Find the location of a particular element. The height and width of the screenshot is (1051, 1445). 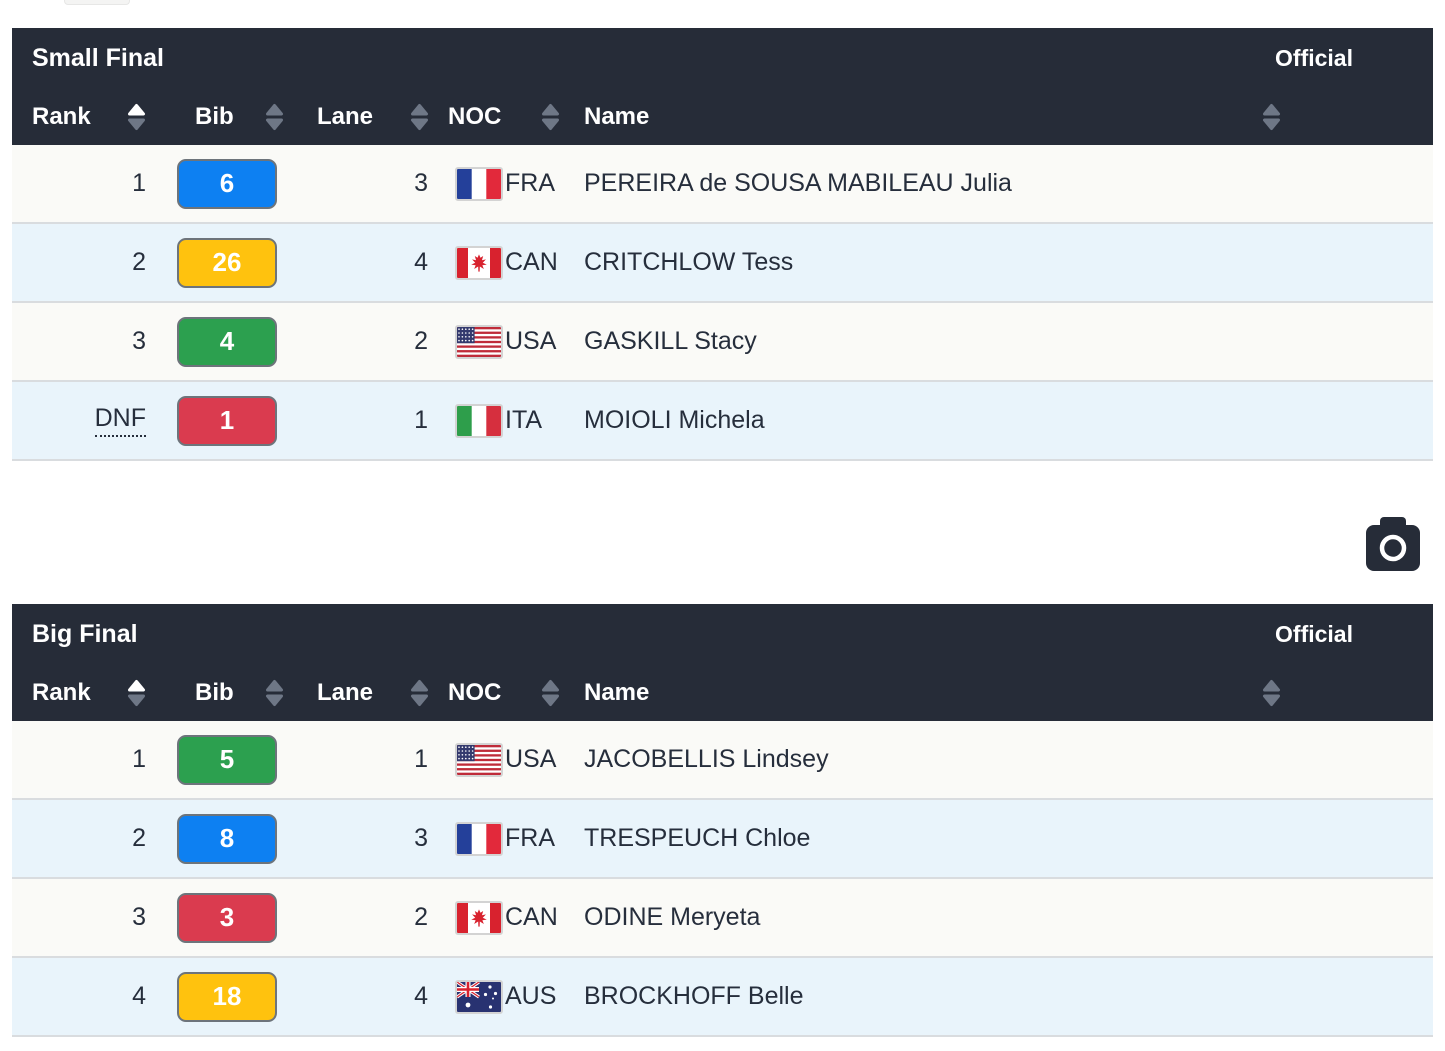

table-row: 1 5 1 USA JACOBELLIS Lindsey is located at coordinates (722, 760).